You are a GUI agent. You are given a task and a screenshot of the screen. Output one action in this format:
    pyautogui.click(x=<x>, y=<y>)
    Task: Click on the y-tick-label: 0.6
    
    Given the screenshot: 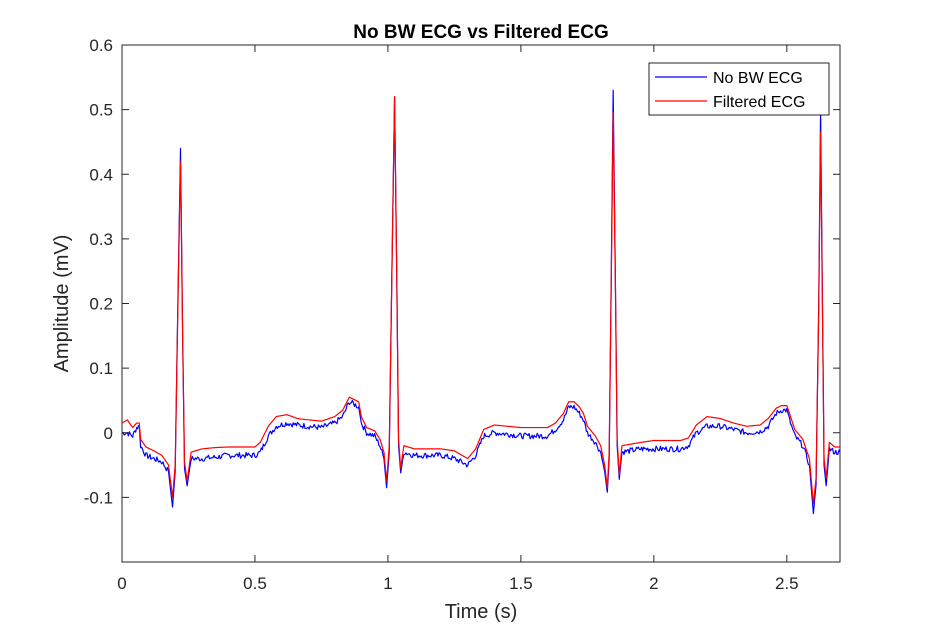 What is the action you would take?
    pyautogui.click(x=101, y=45)
    